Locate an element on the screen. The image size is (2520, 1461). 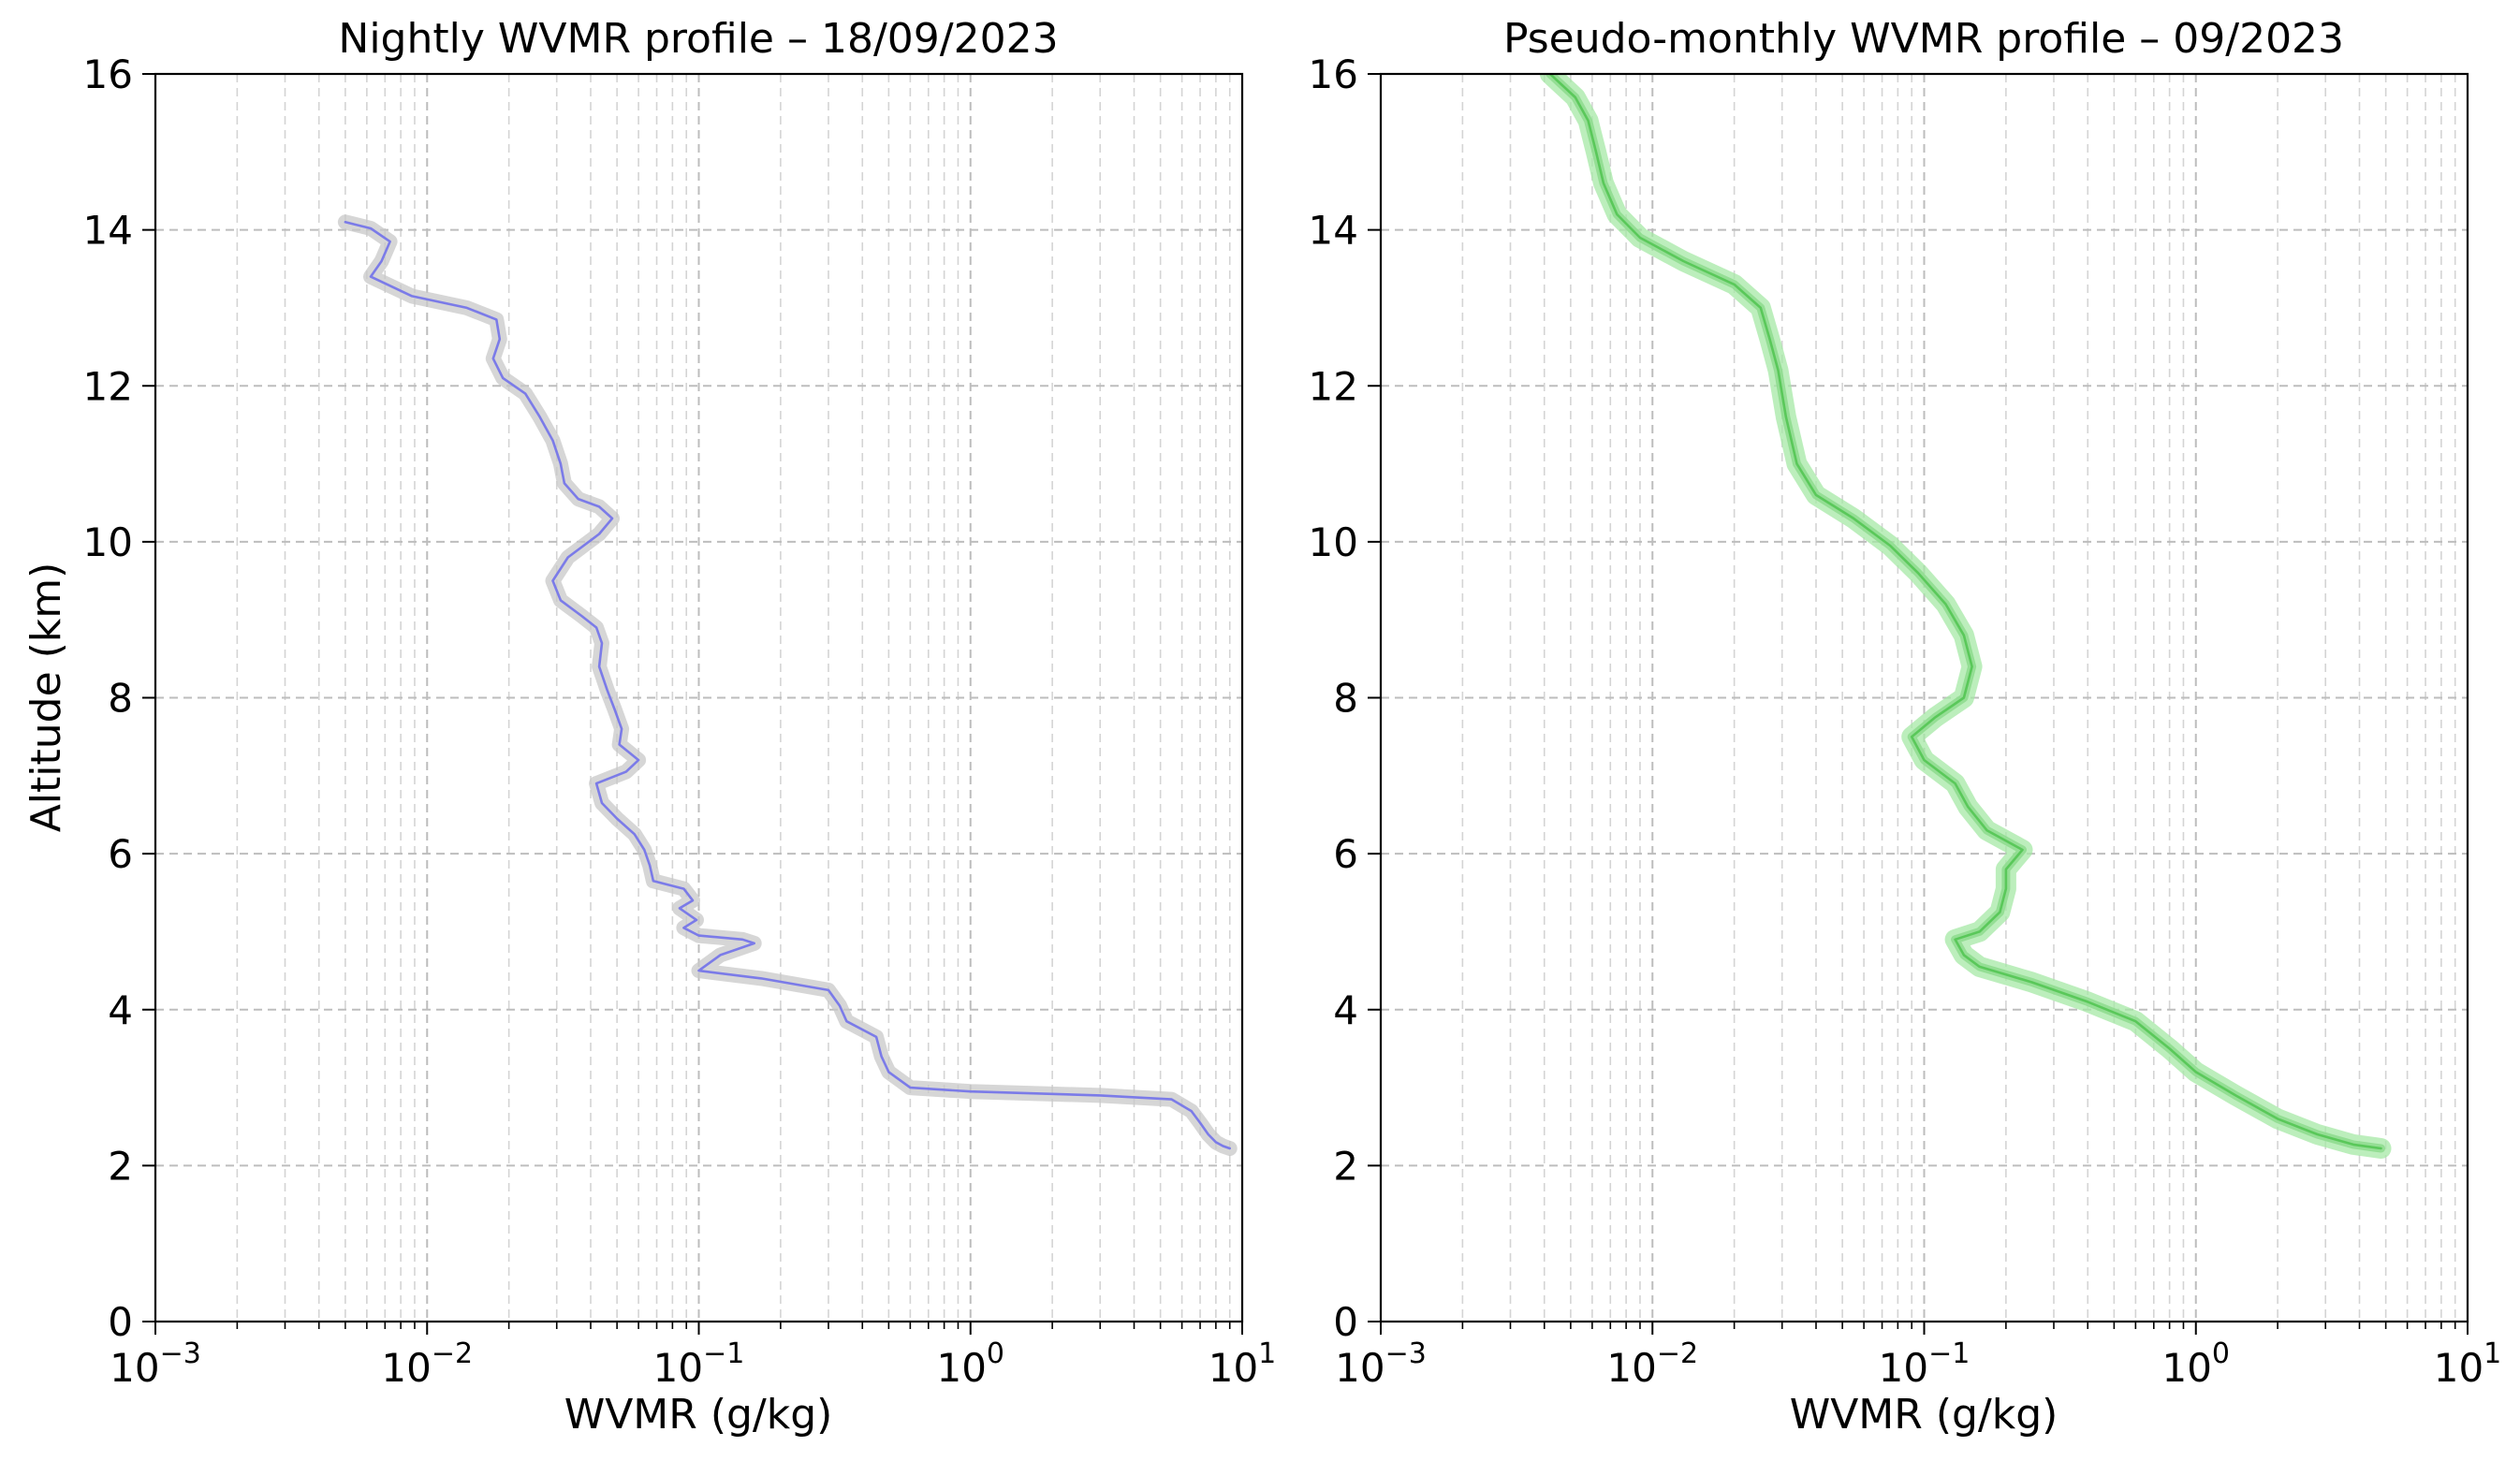
chart-title: Nightly WVMR profile – 18/09/2023 is located at coordinates (698, 39).